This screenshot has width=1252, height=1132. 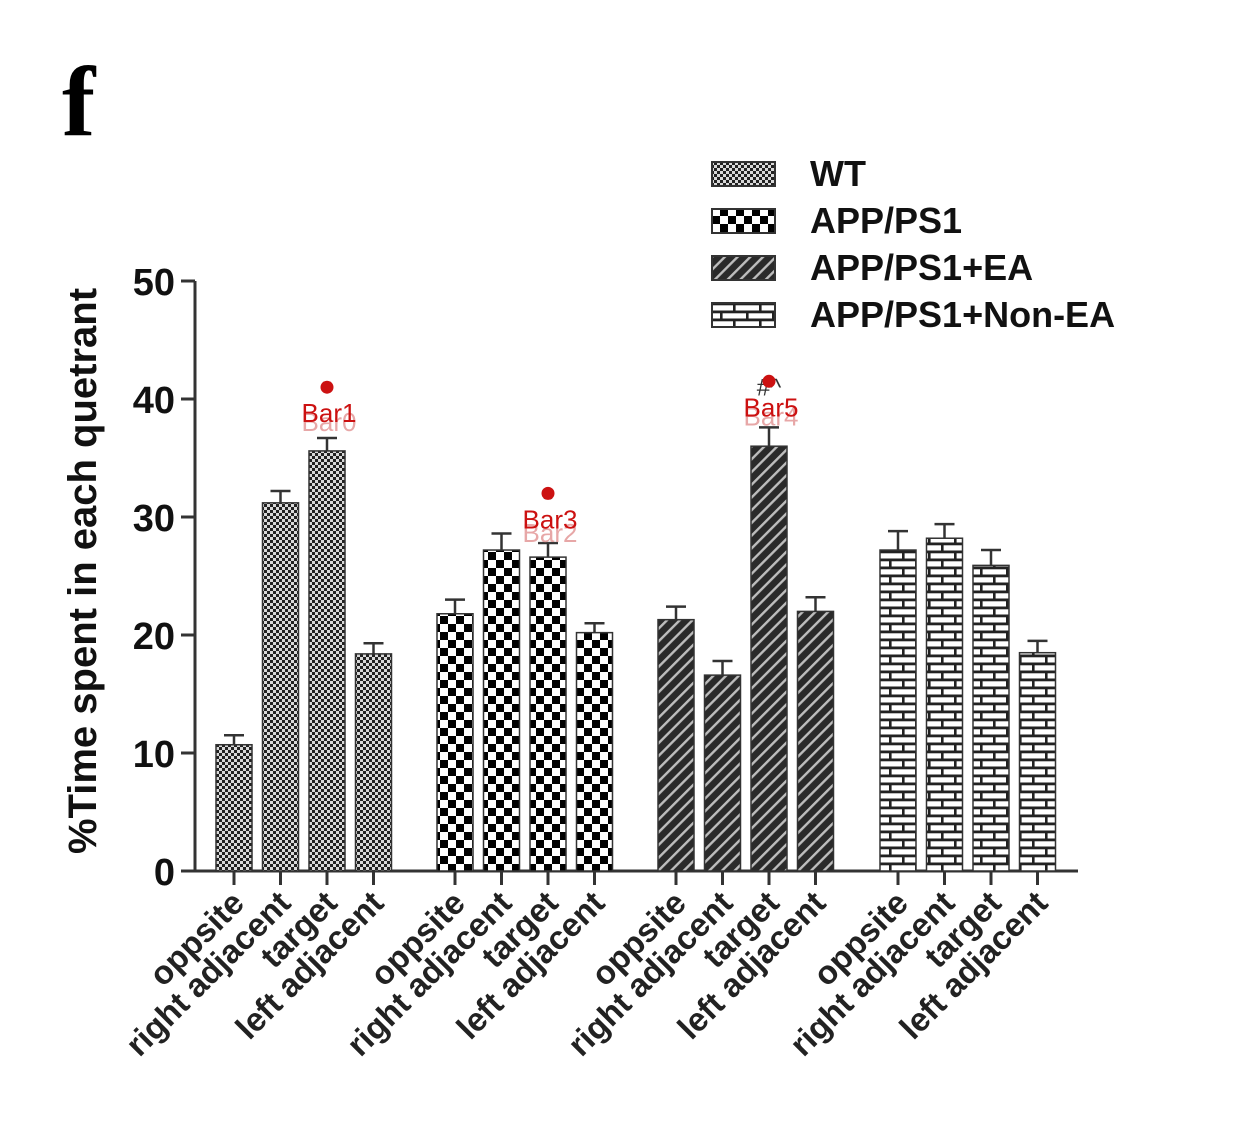 What do you see at coordinates (886, 220) in the screenshot?
I see `legend-label: APP/PS1` at bounding box center [886, 220].